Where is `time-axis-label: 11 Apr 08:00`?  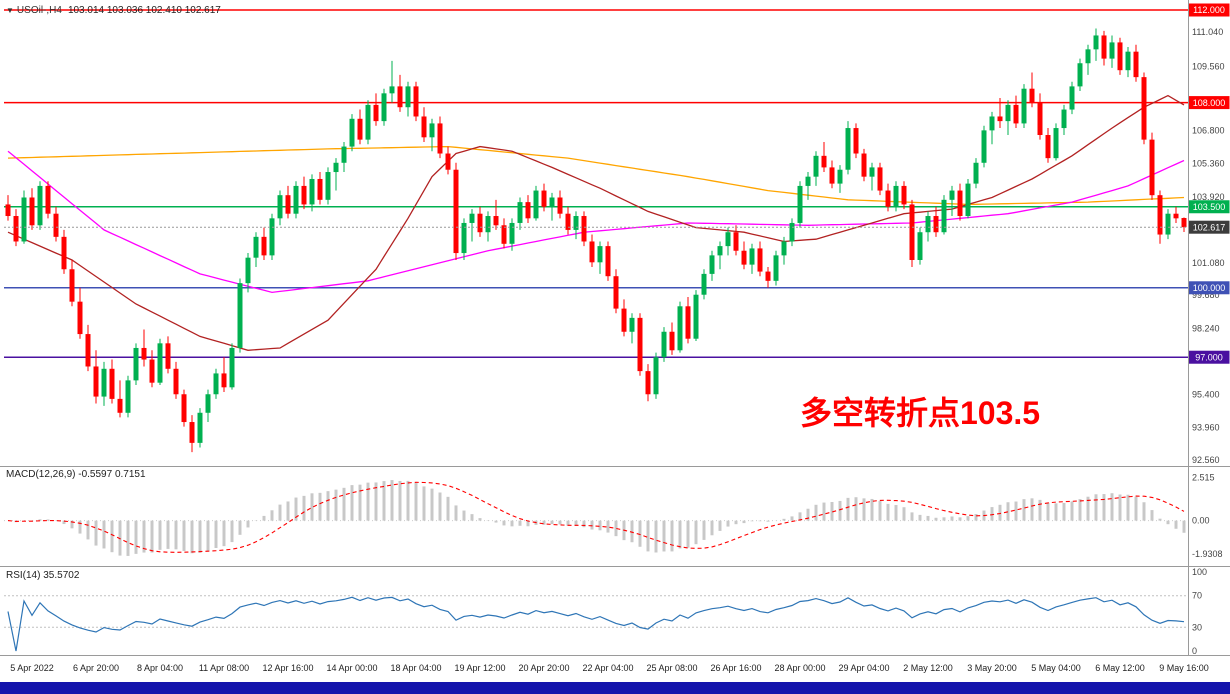
time-axis-label: 11 Apr 08:00 is located at coordinates (224, 668).